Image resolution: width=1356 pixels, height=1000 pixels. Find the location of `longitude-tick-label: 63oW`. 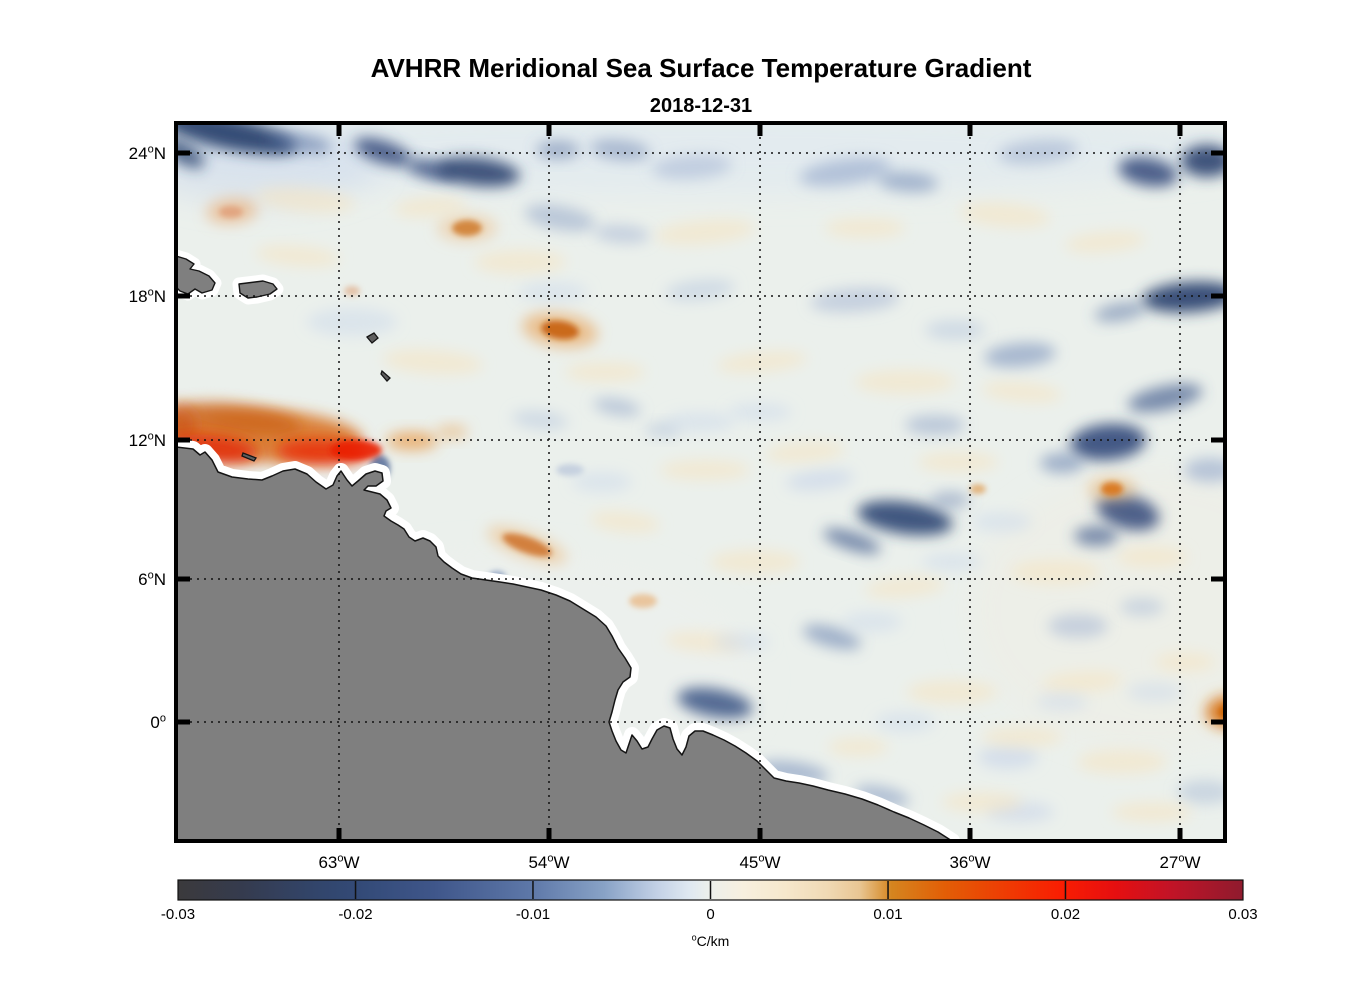

longitude-tick-label: 63oW is located at coordinates (338, 862).